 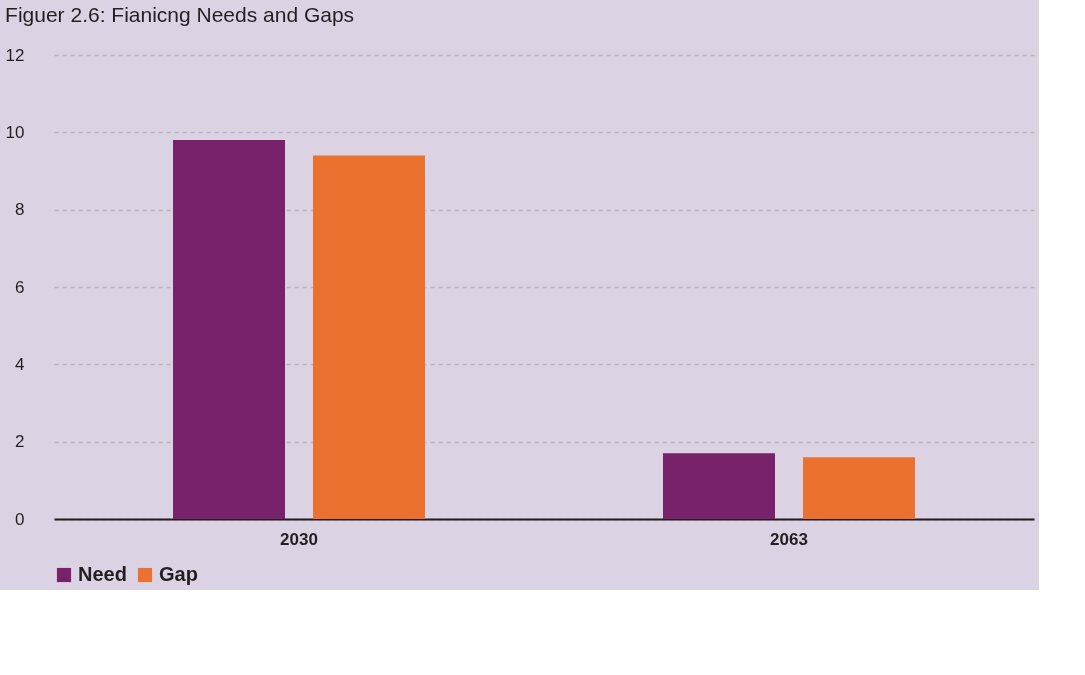 I want to click on legend-label: Gap, so click(x=178, y=574).